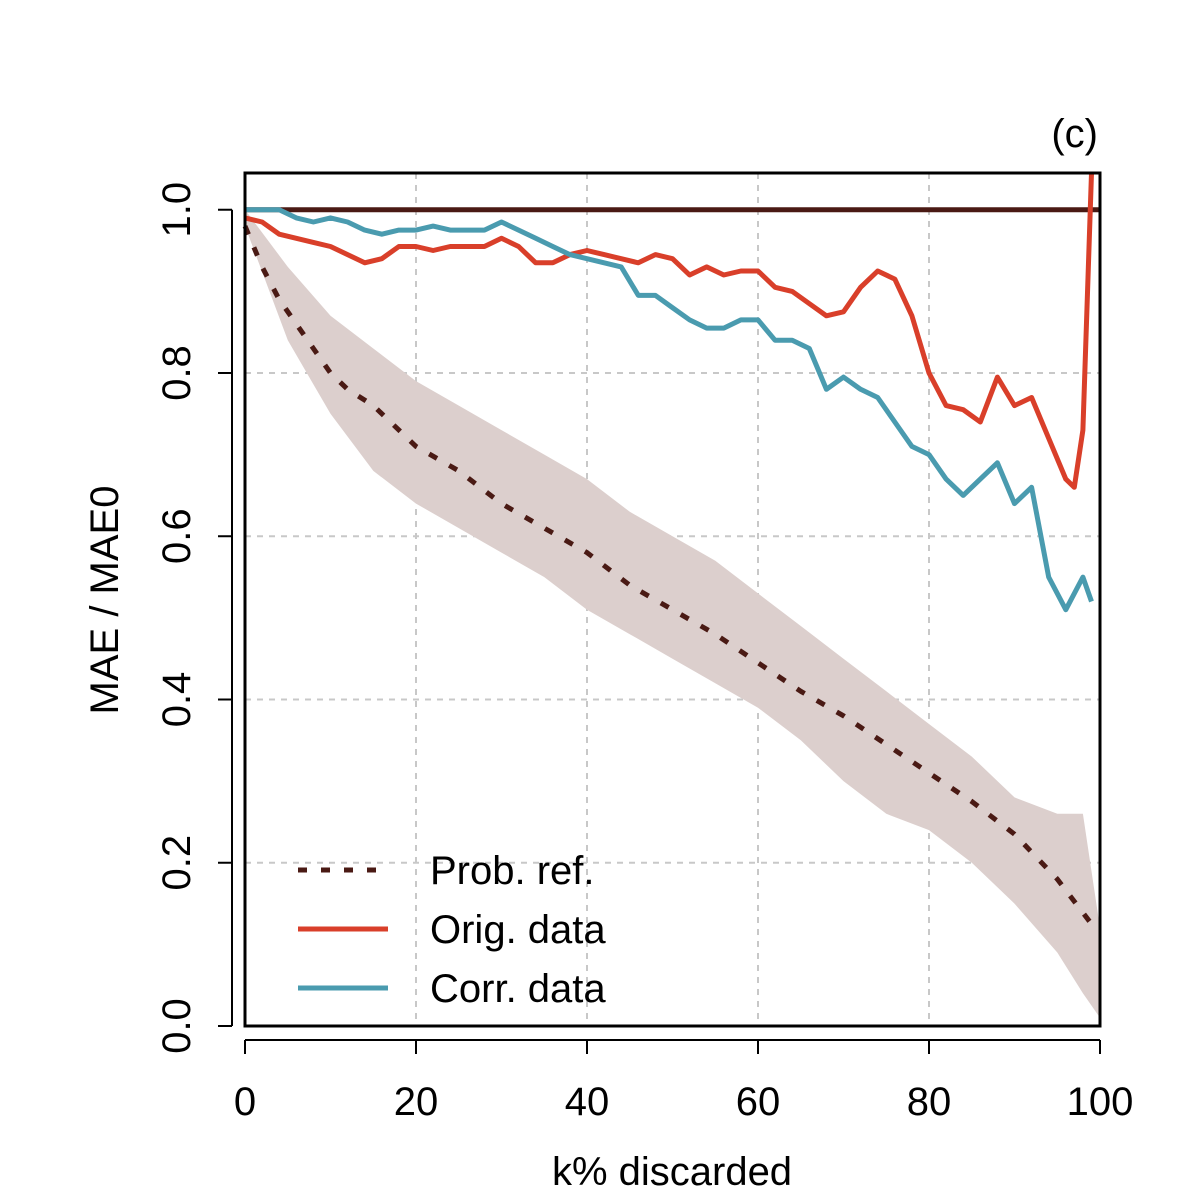  What do you see at coordinates (1074, 134) in the screenshot?
I see `panel-label: (c)` at bounding box center [1074, 134].